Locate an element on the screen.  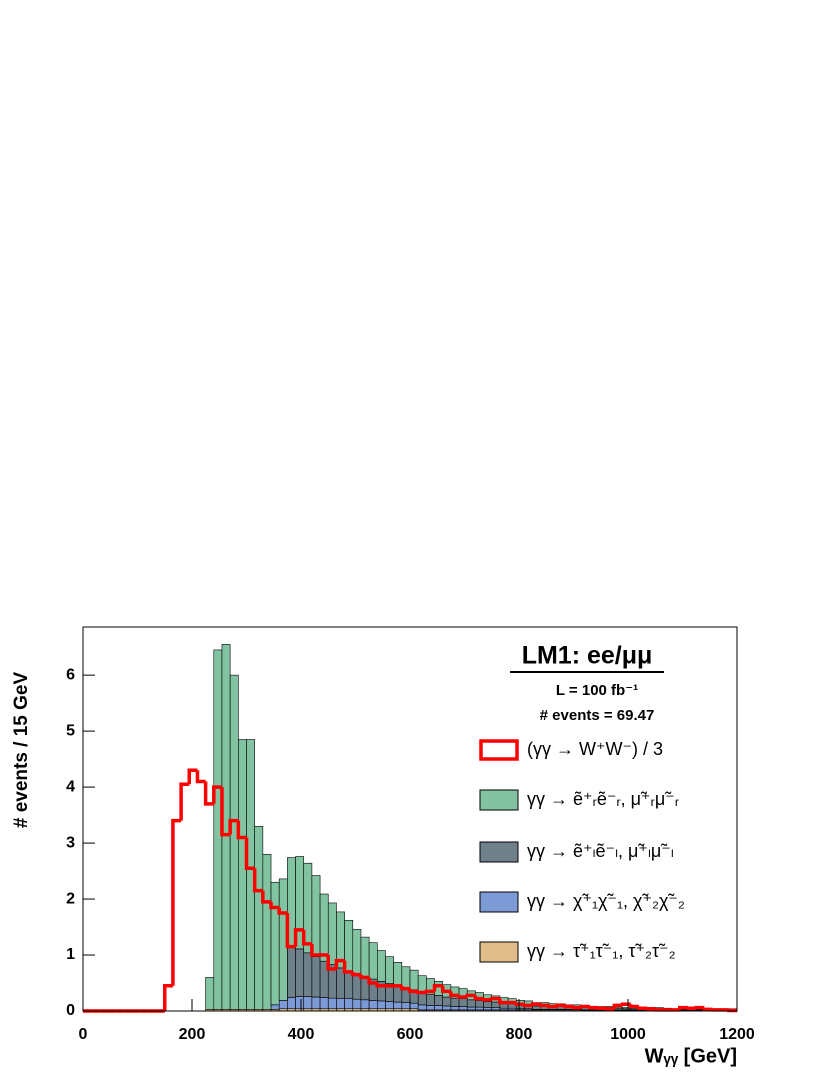
y-tick-label: 1 is located at coordinates (70, 954).